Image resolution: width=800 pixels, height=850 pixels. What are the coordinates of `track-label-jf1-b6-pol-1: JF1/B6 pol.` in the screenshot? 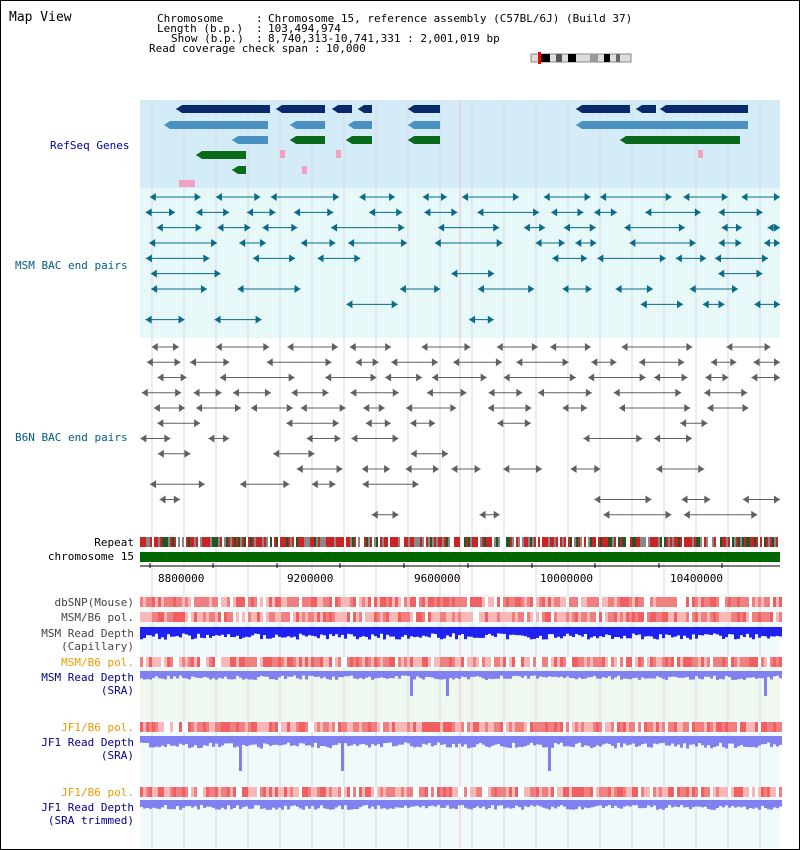 It's located at (97, 727).